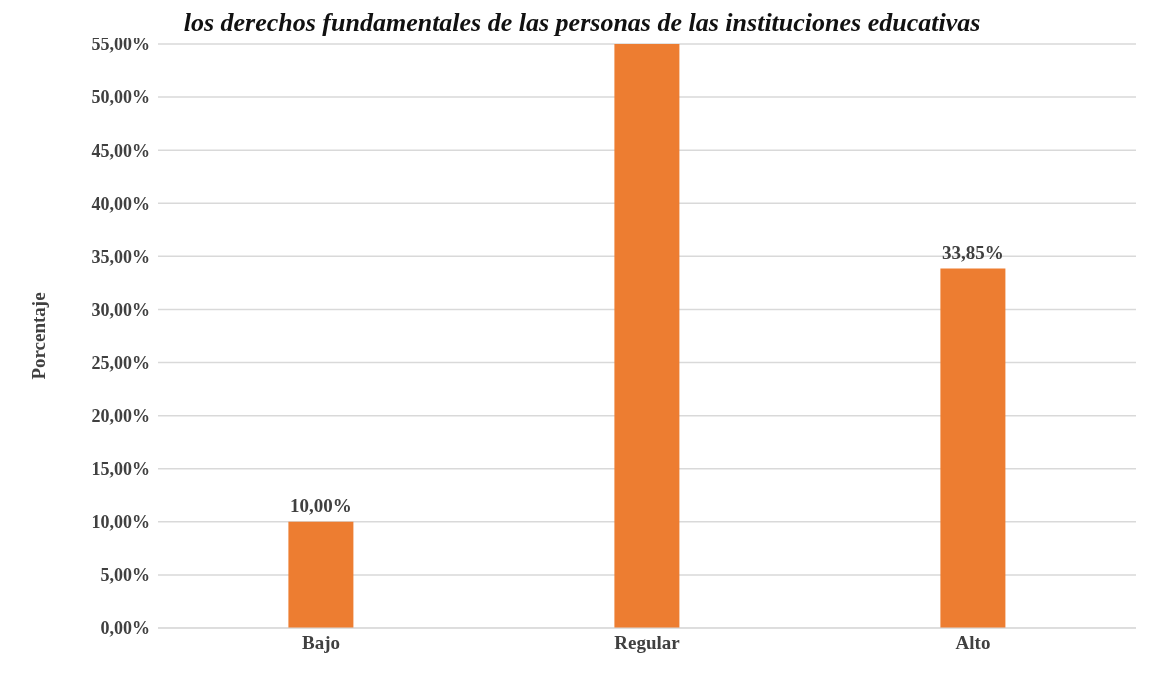 This screenshot has height=688, width=1164. I want to click on y-tick-label: 50,00%, so click(120, 97).